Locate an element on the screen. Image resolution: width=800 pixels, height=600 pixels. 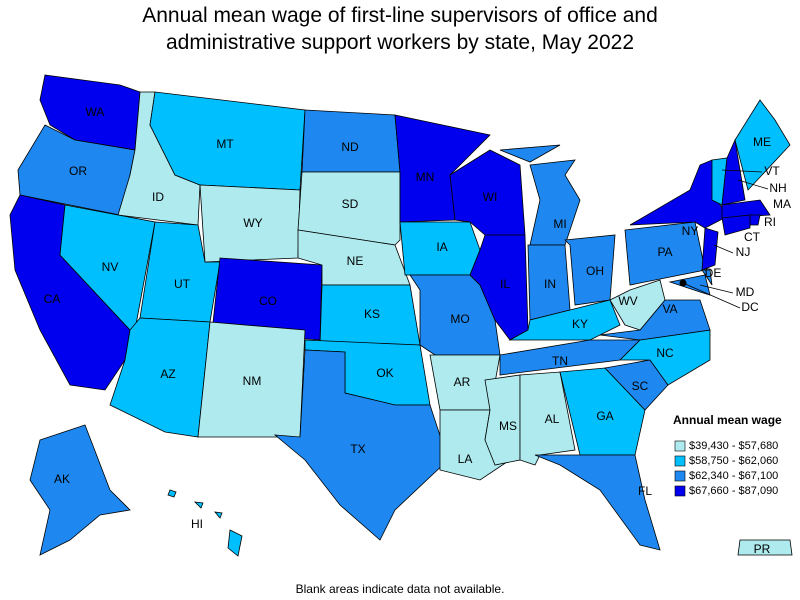
legend-title: Annual mean wage is located at coordinates (727, 420).